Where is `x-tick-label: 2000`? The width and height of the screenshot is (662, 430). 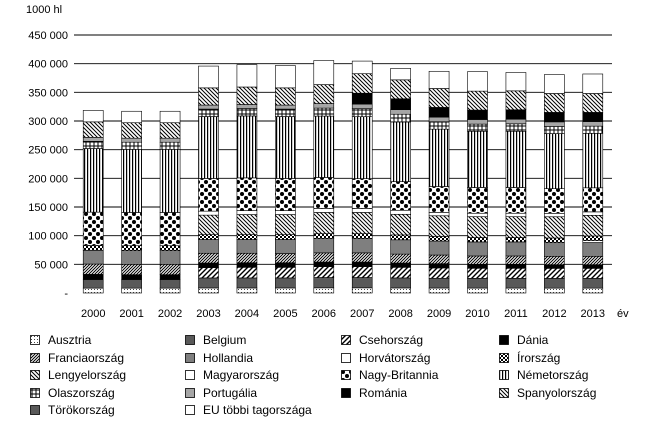 x-tick-label: 2000 is located at coordinates (93, 314).